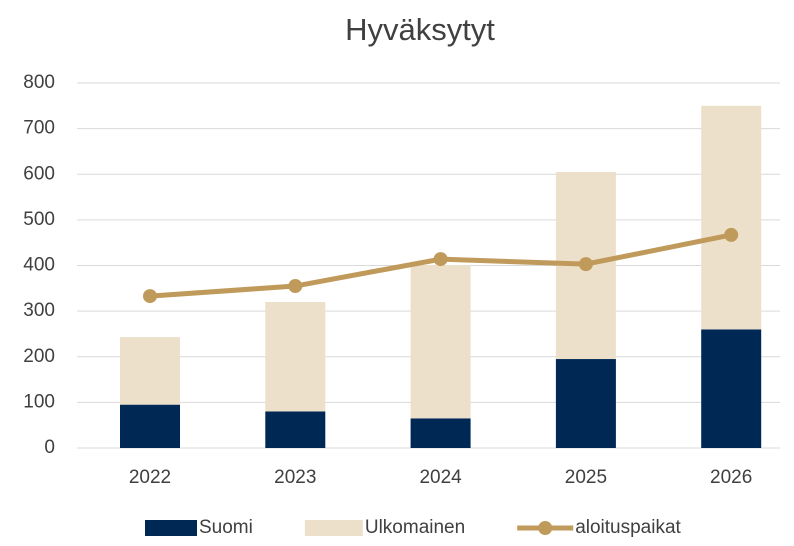 The width and height of the screenshot is (794, 546). What do you see at coordinates (39, 356) in the screenshot?
I see `y-tick-label: 200` at bounding box center [39, 356].